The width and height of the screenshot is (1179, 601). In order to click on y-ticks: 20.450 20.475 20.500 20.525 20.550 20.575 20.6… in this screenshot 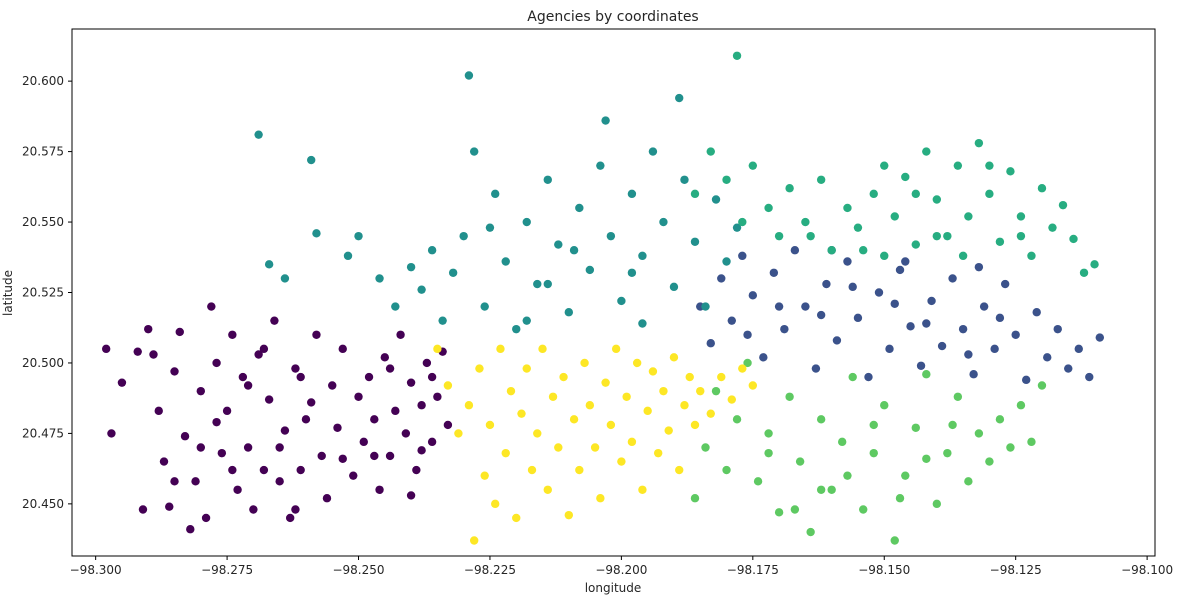, I will do `click(47, 292)`.